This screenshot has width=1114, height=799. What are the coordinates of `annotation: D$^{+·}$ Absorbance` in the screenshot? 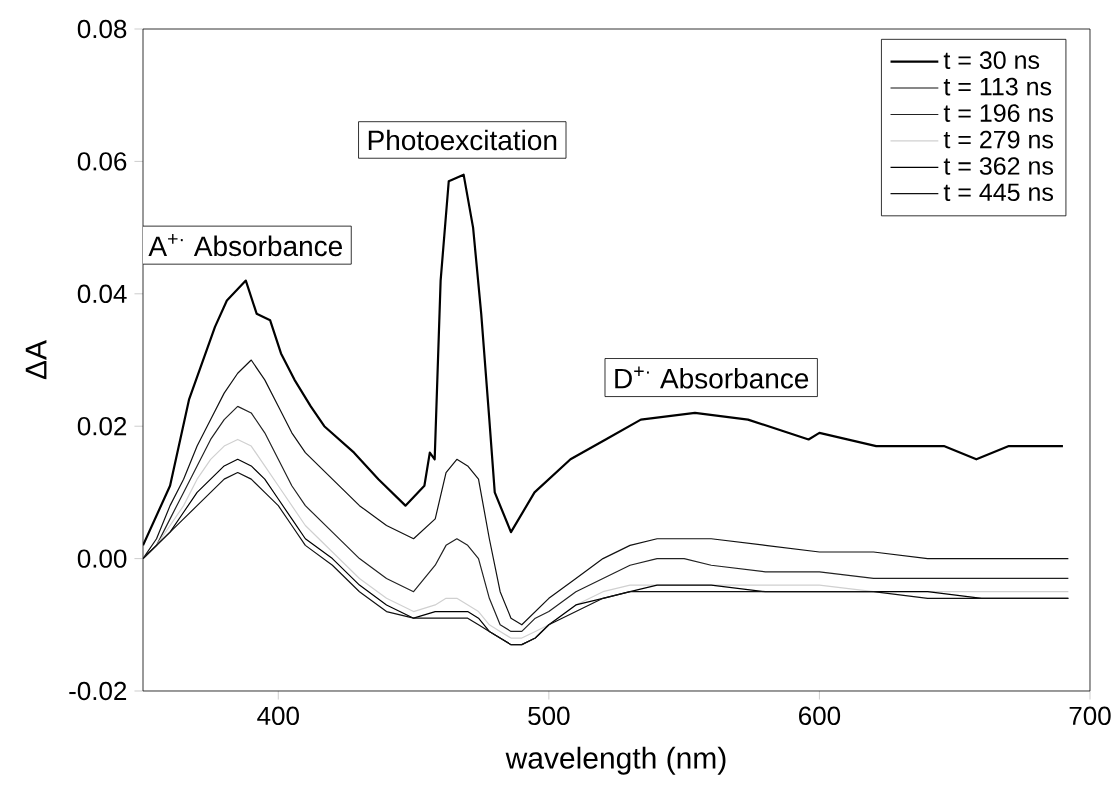 It's located at (712, 377).